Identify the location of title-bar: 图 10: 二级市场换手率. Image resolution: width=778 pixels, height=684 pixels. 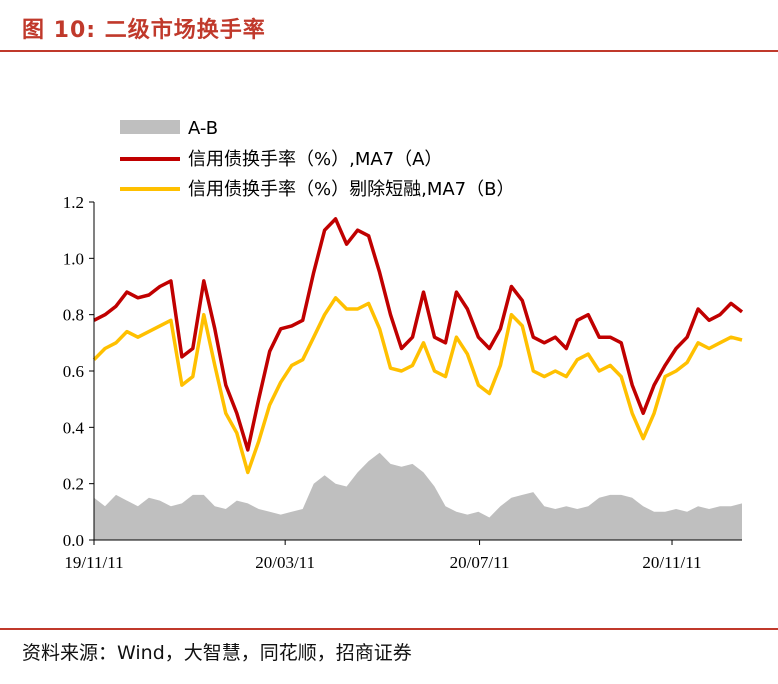
(389, 26).